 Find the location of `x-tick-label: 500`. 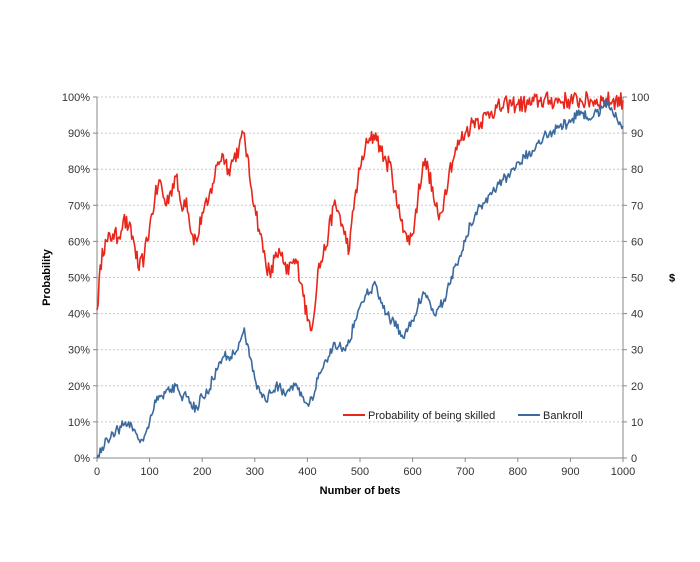

x-tick-label: 500 is located at coordinates (360, 472).